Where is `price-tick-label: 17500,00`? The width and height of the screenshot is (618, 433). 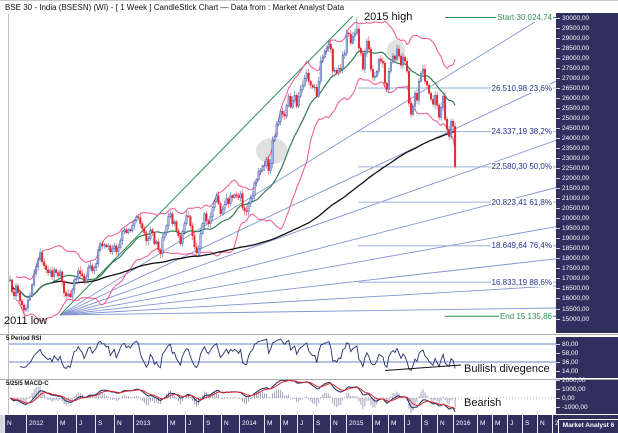 price-tick-label: 17500,00 is located at coordinates (572, 268).